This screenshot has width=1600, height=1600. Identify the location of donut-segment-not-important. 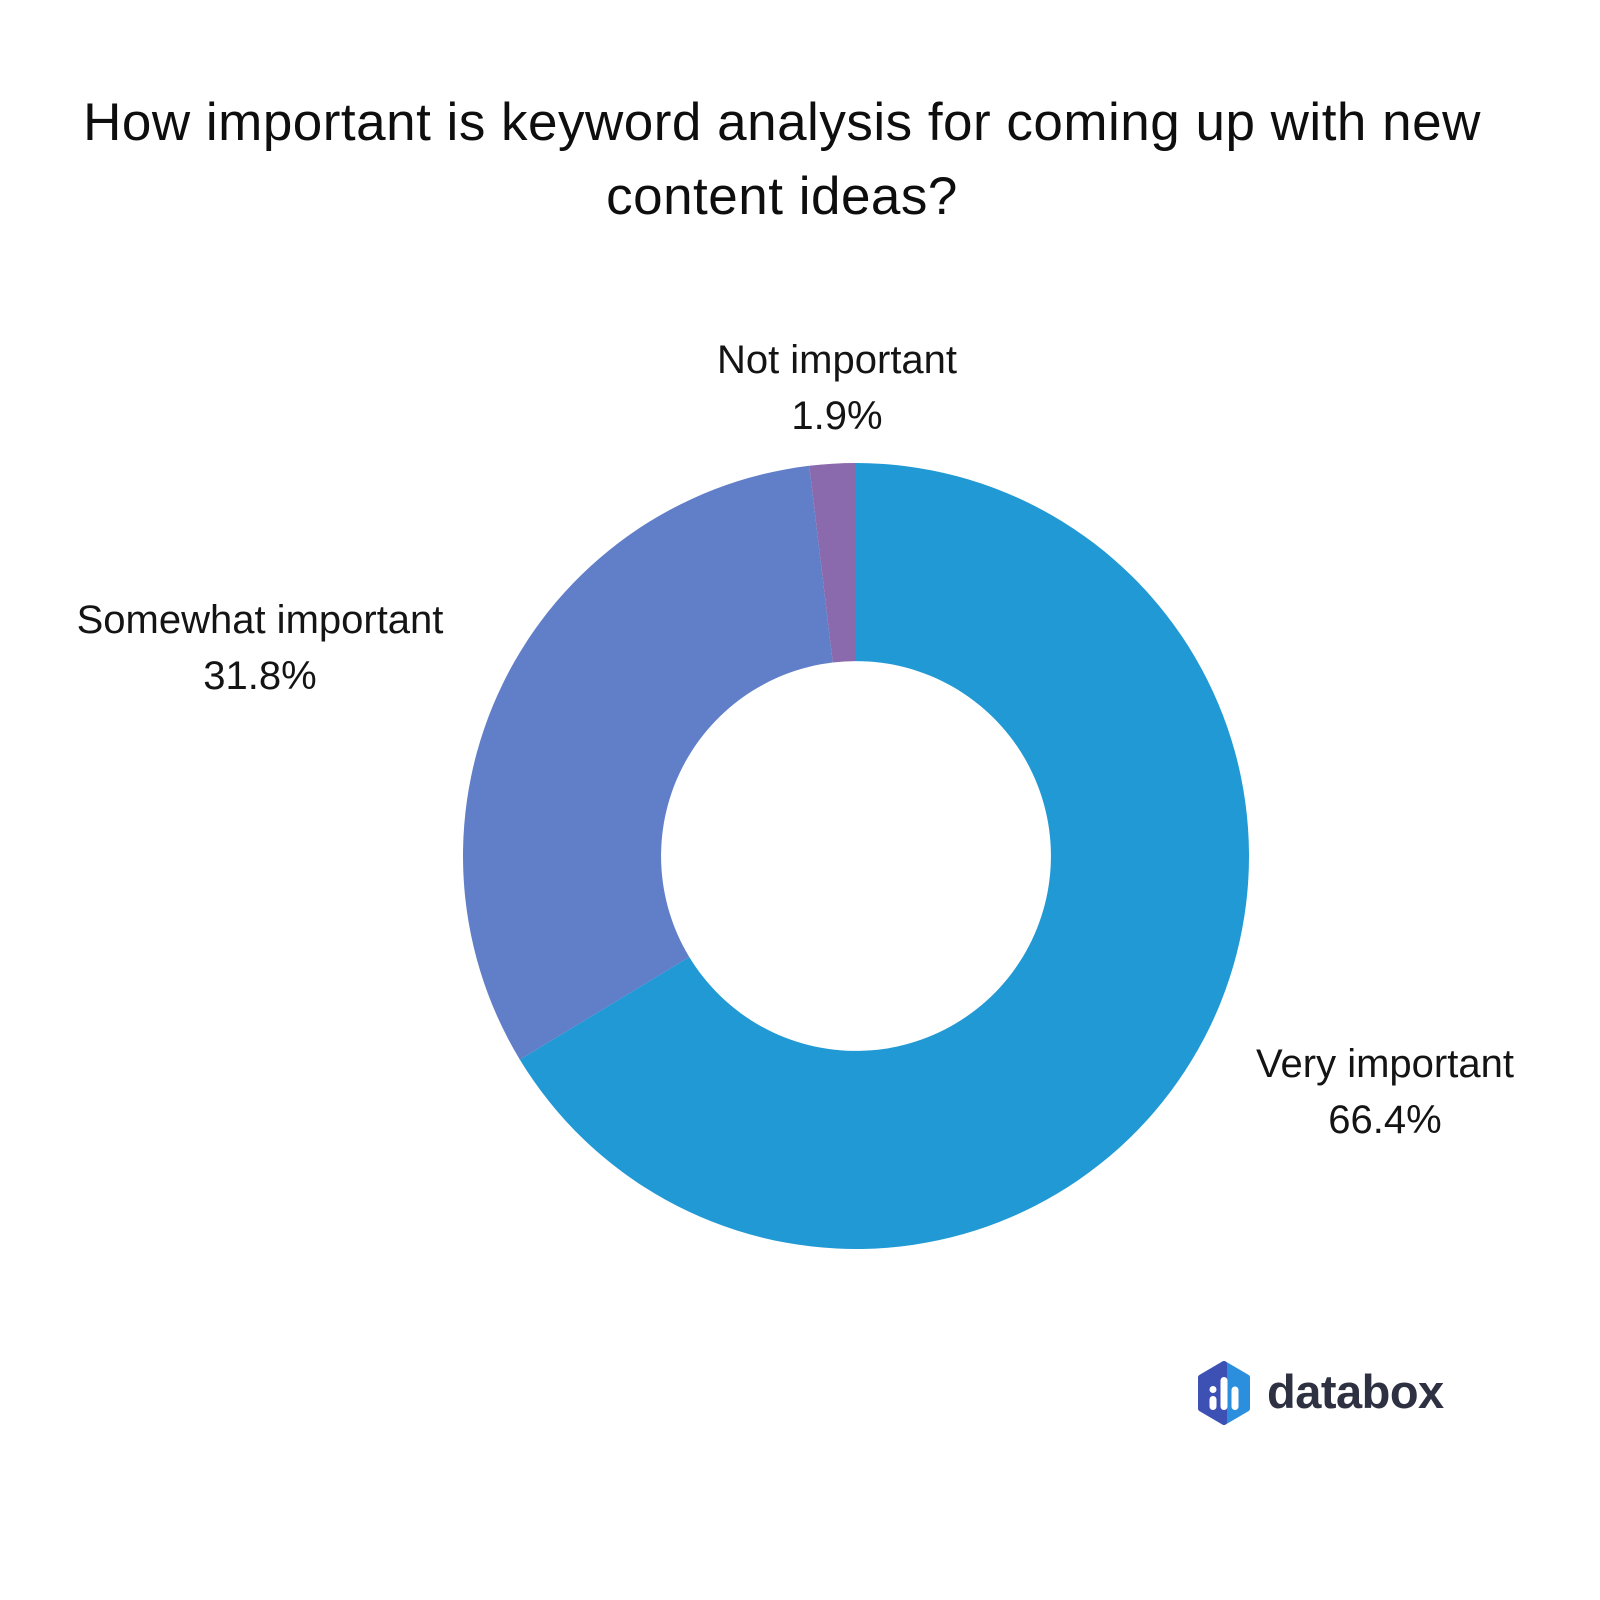
(832, 563).